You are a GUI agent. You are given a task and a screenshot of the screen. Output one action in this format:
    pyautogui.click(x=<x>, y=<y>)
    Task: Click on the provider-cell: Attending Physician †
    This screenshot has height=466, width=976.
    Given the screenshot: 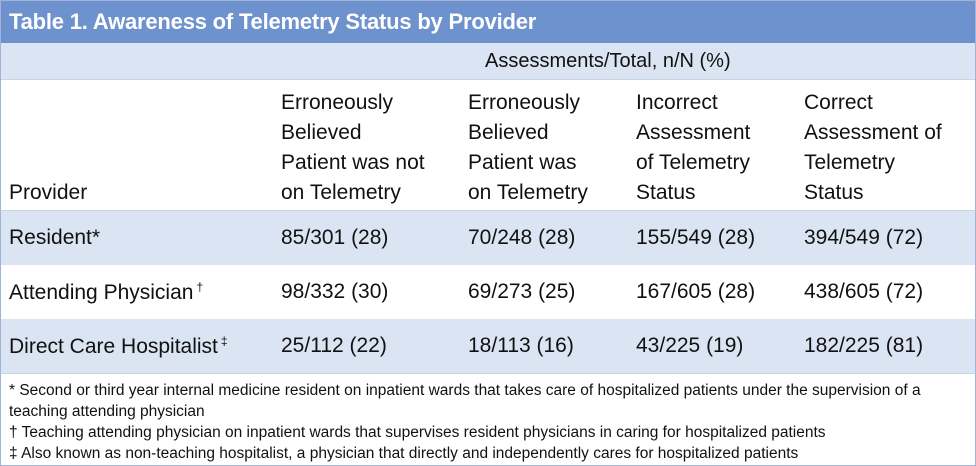 What is the action you would take?
    pyautogui.click(x=137, y=292)
    